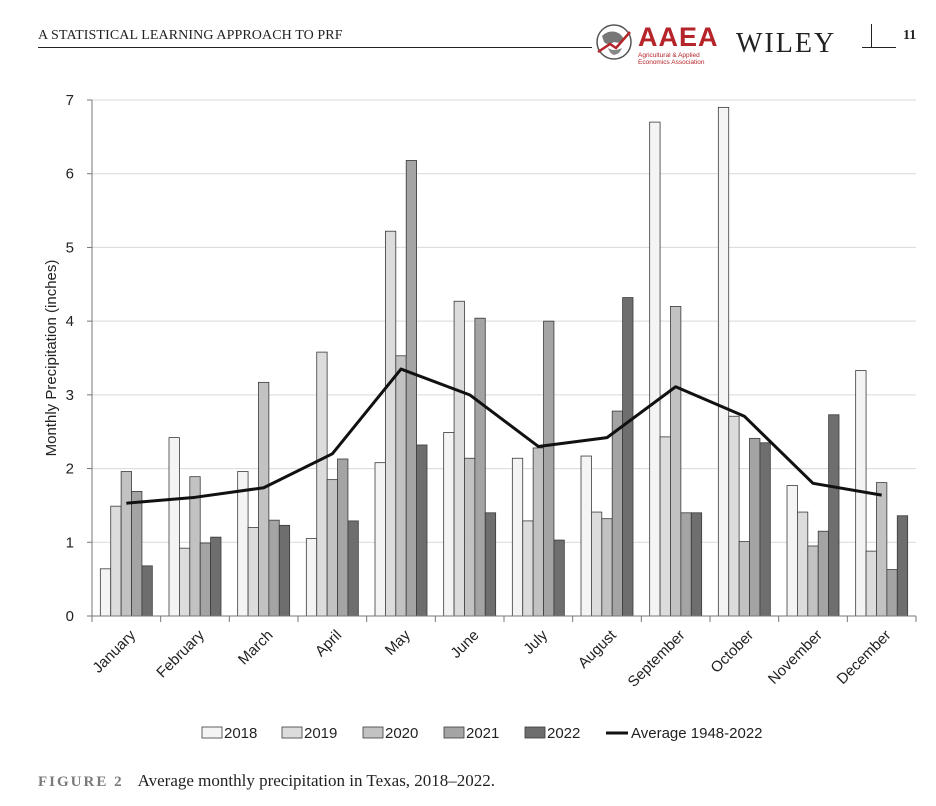  I want to click on bar-2020-april, so click(332, 548).